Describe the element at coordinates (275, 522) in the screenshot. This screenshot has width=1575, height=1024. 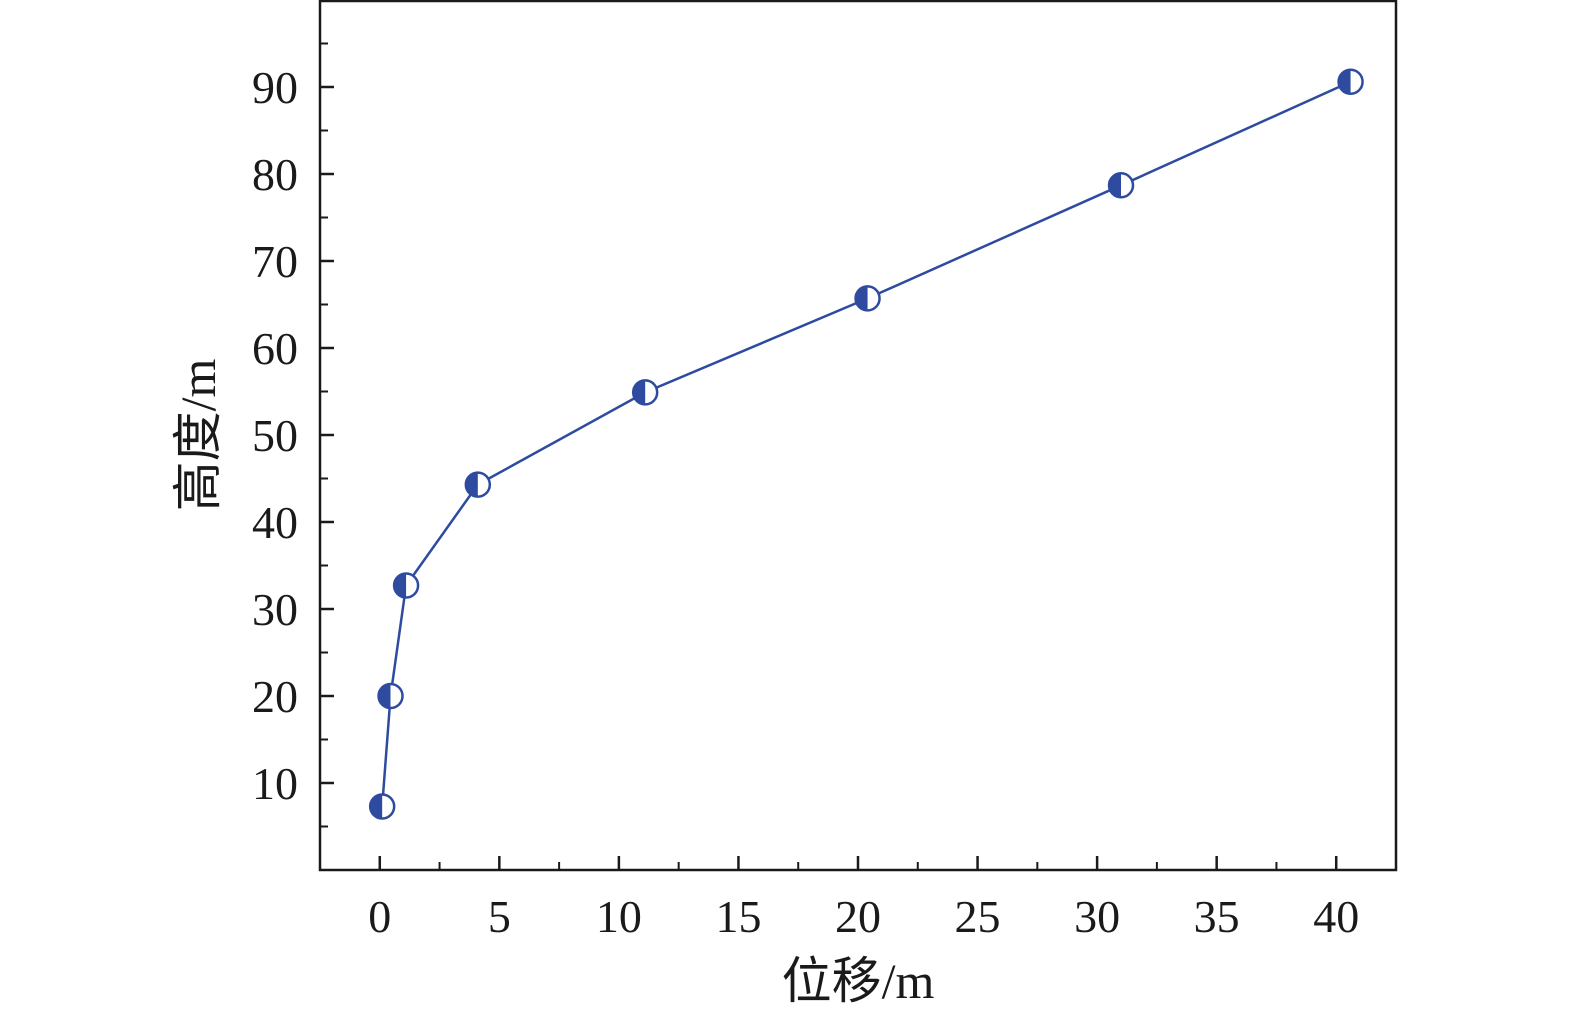
I see `y-tick-label: 40` at that location.